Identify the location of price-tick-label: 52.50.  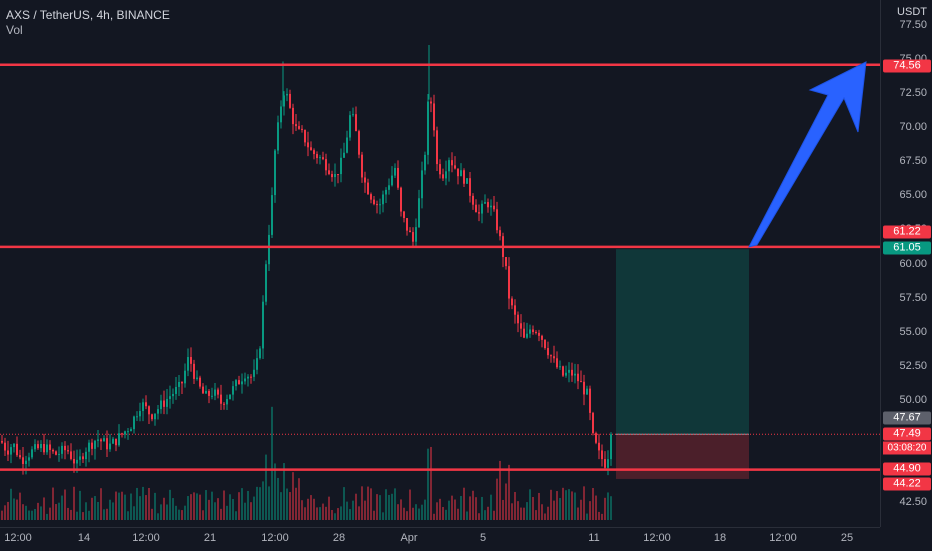
(913, 365).